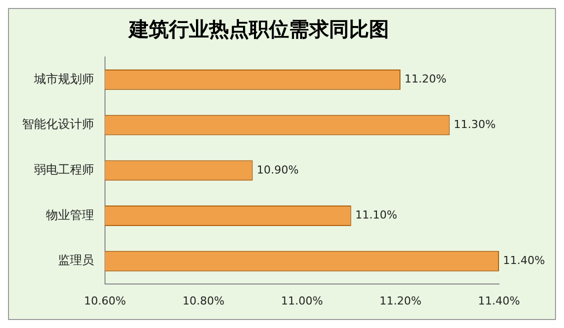 This screenshot has height=328, width=564. Describe the element at coordinates (524, 260) in the screenshot. I see `data-label: 11.40%` at that location.